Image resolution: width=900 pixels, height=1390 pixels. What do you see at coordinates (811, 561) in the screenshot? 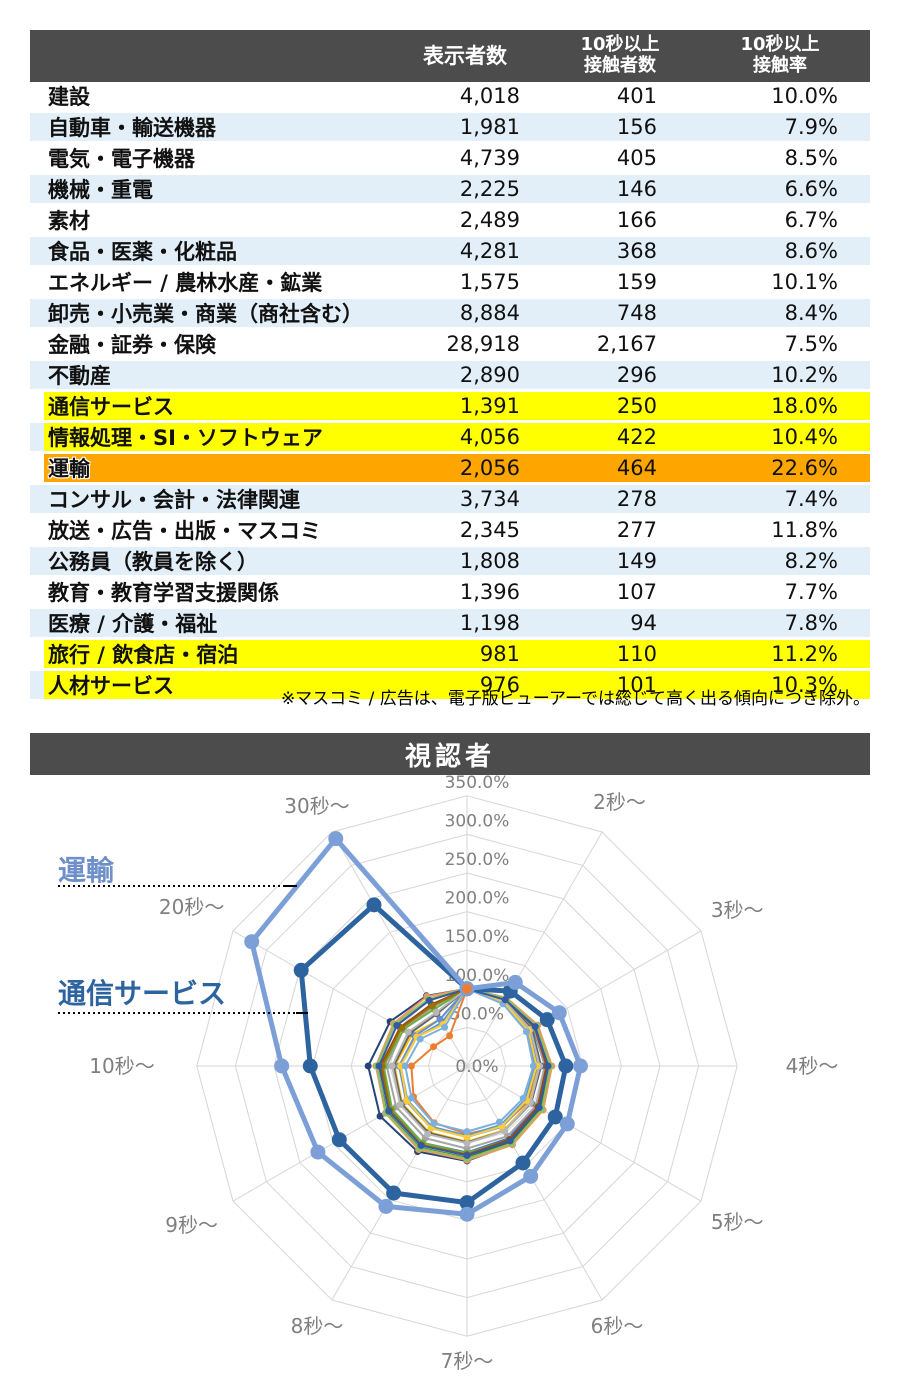
I see `row-contact-rate: 8.2%` at bounding box center [811, 561].